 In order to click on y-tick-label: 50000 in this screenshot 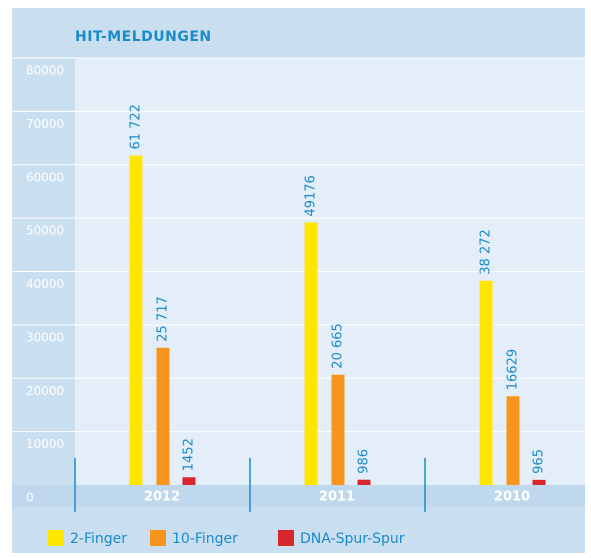, I will do `click(45, 231)`.